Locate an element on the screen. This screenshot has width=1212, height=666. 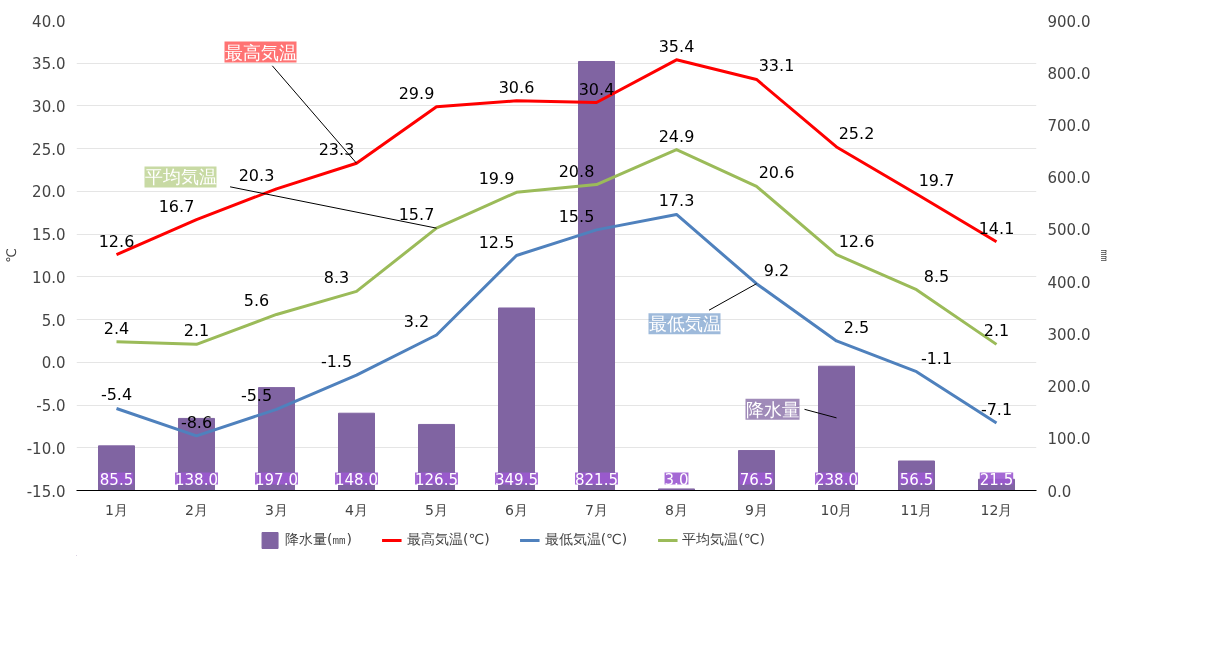
x-tick-label: 2月 is located at coordinates (196, 509).